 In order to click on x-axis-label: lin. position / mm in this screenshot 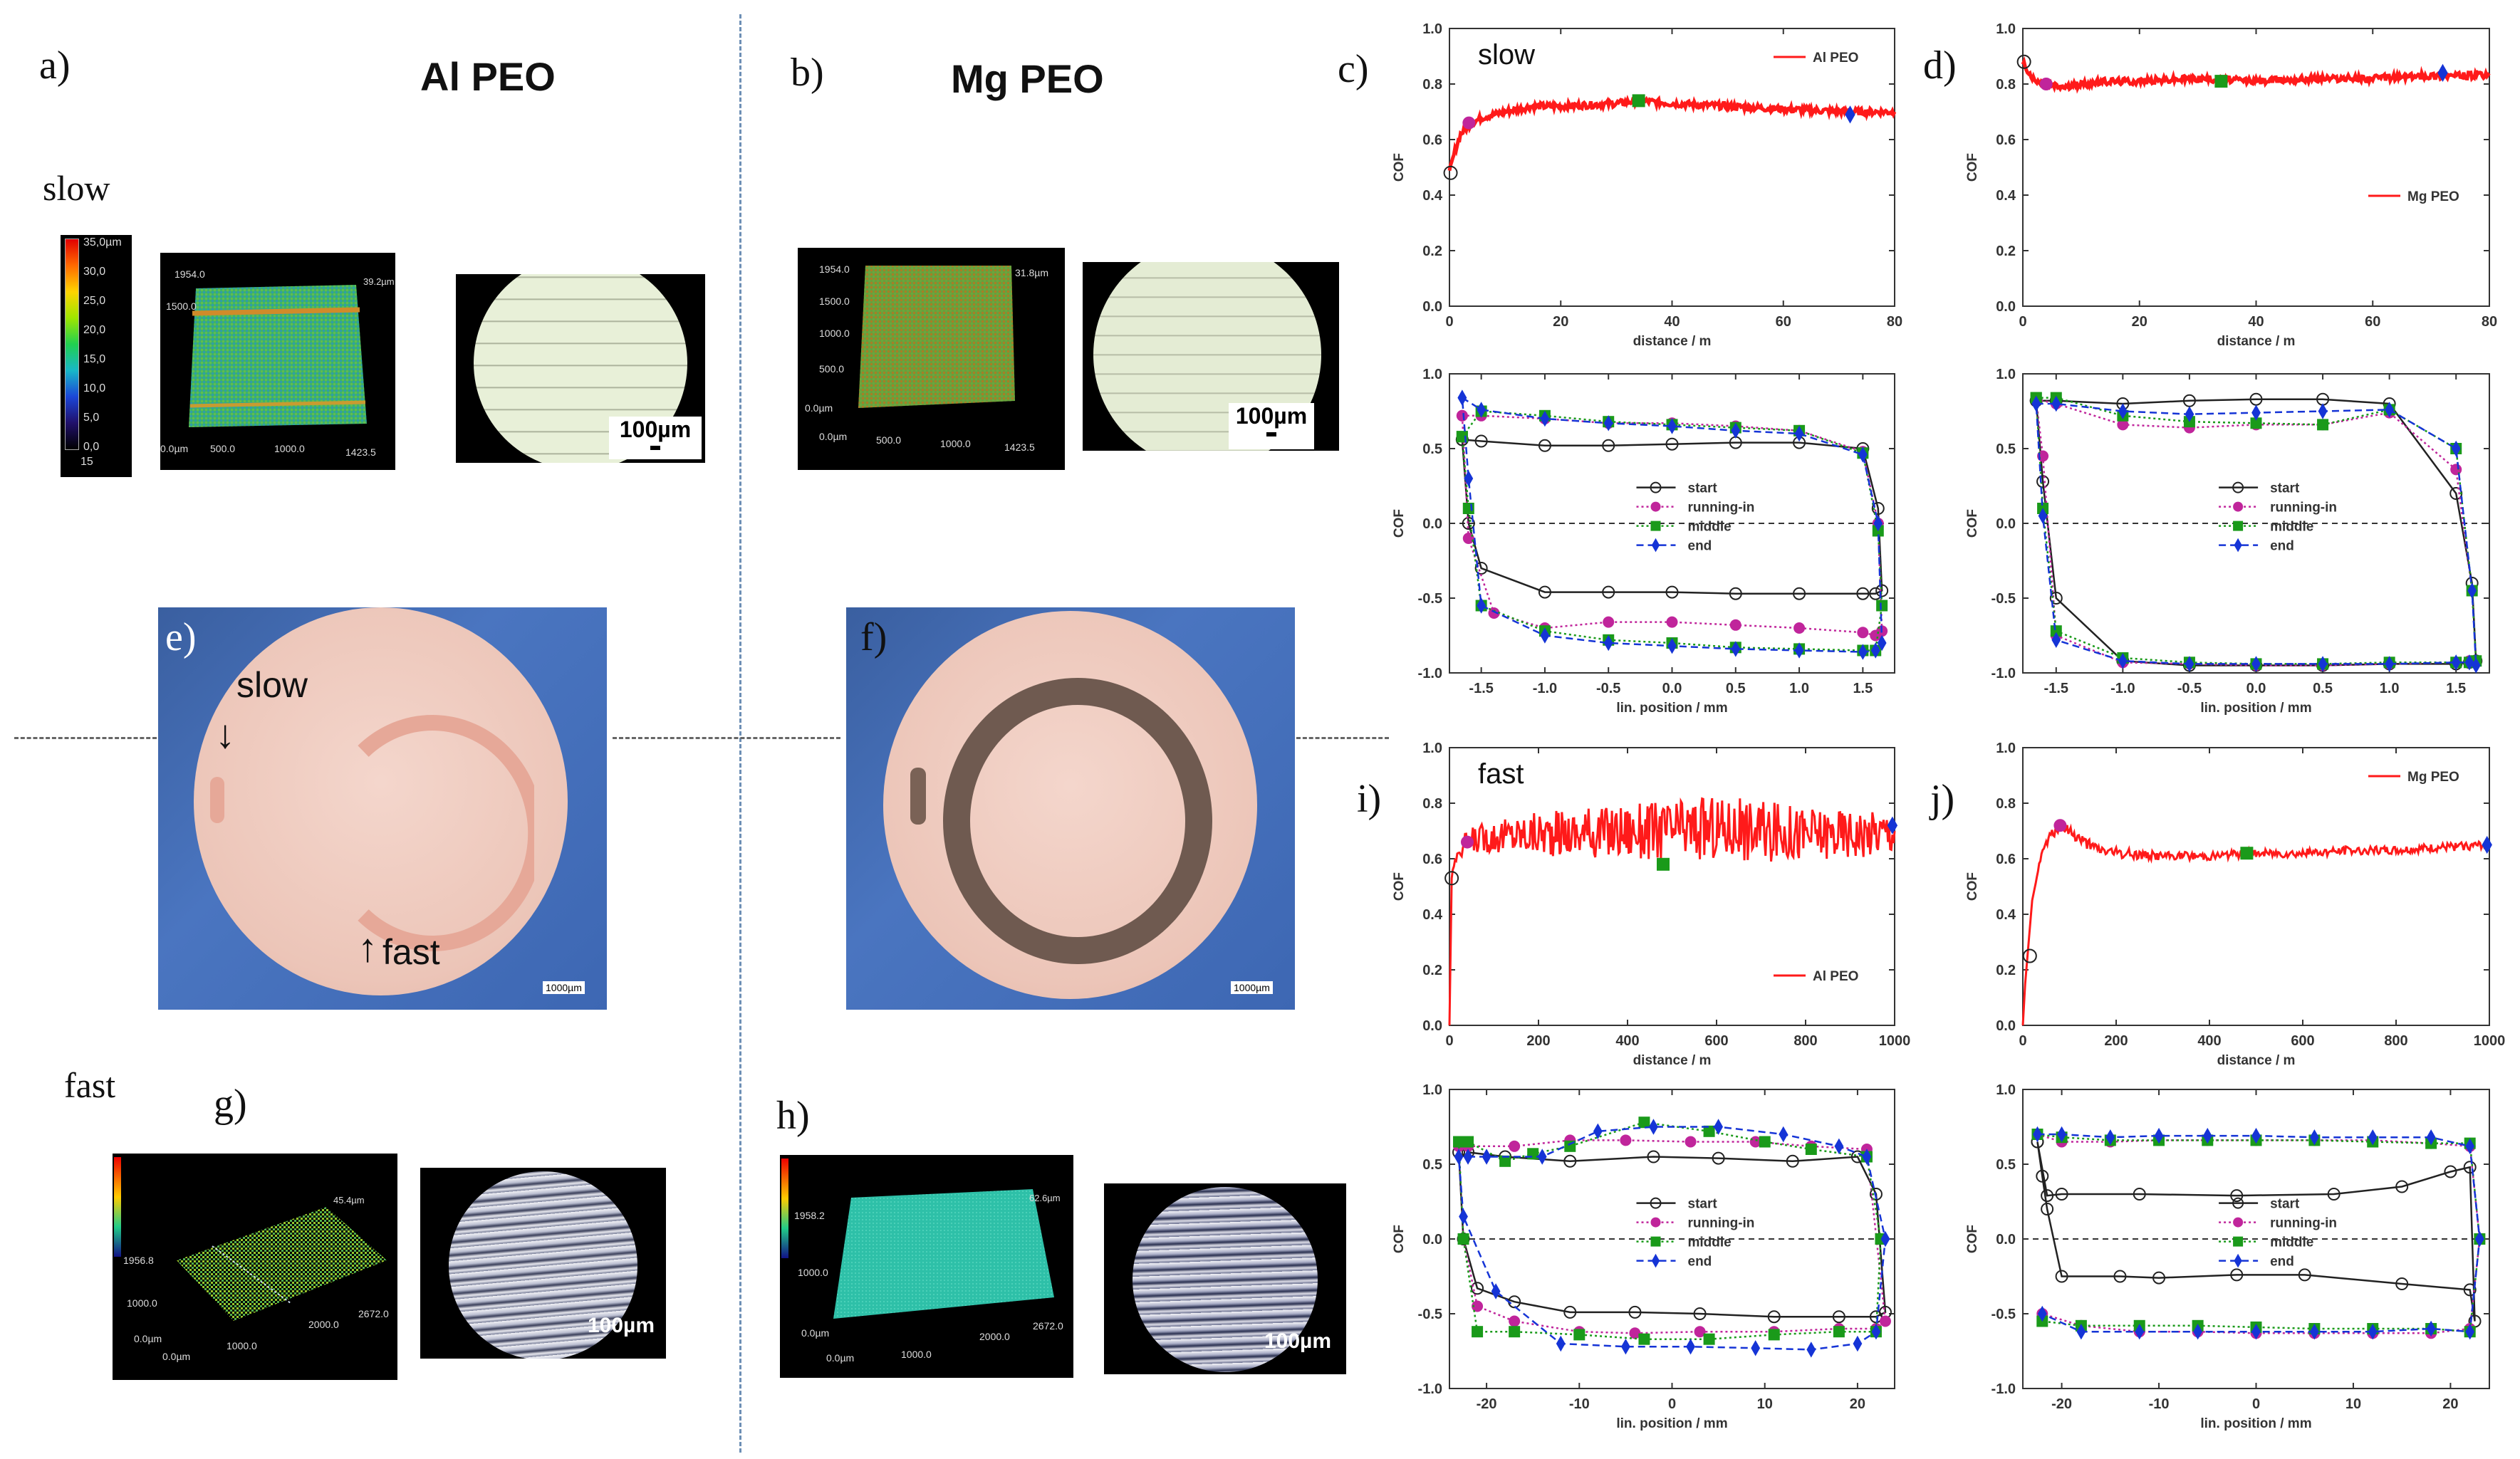, I will do `click(2255, 1423)`.